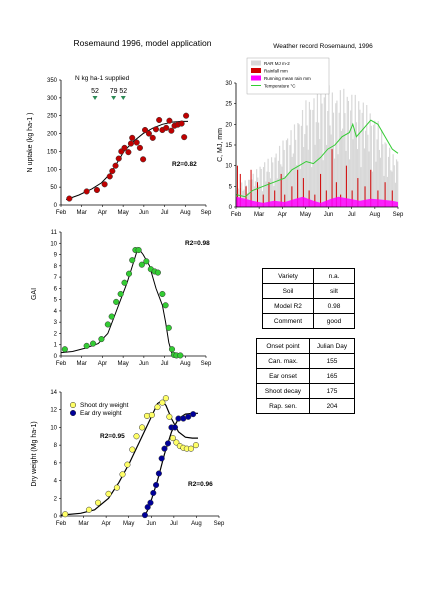 The width and height of the screenshot is (424, 600). I want to click on y-tick-label: 0, so click(231, 208).